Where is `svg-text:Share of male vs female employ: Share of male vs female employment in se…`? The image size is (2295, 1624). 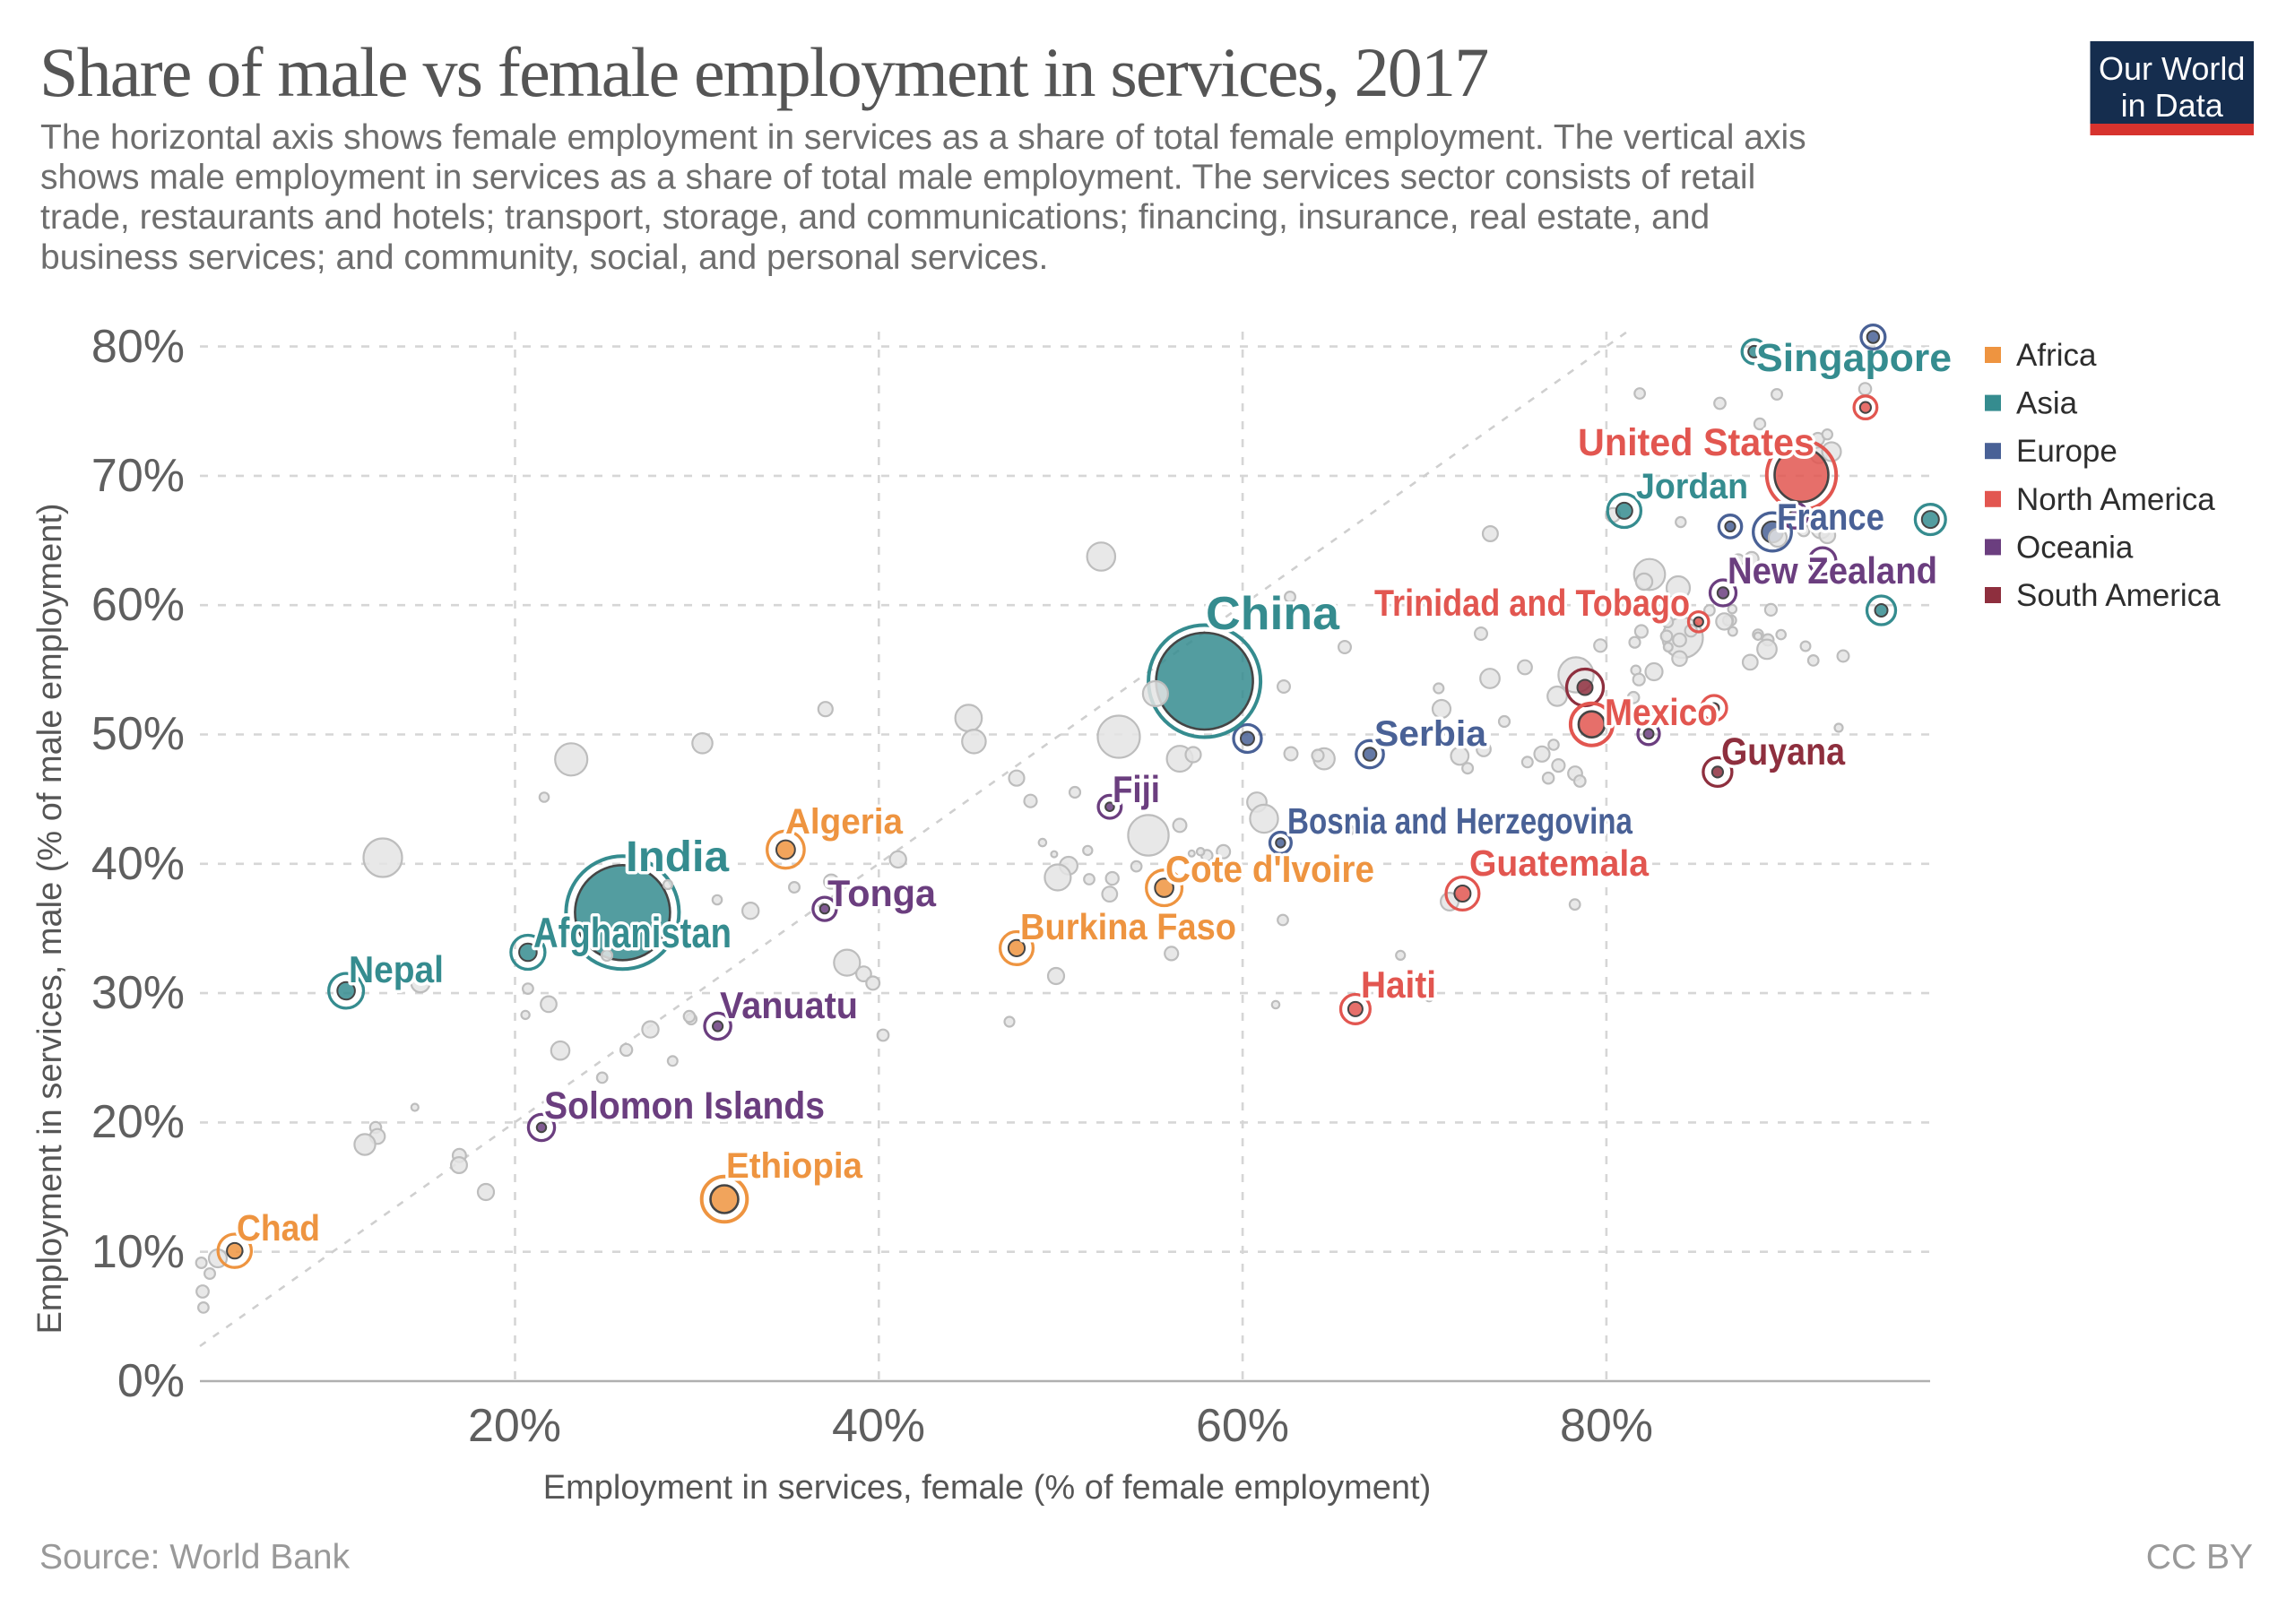 svg-text:Share of male vs female employ: Share of male vs female employment in se… is located at coordinates (763, 72).